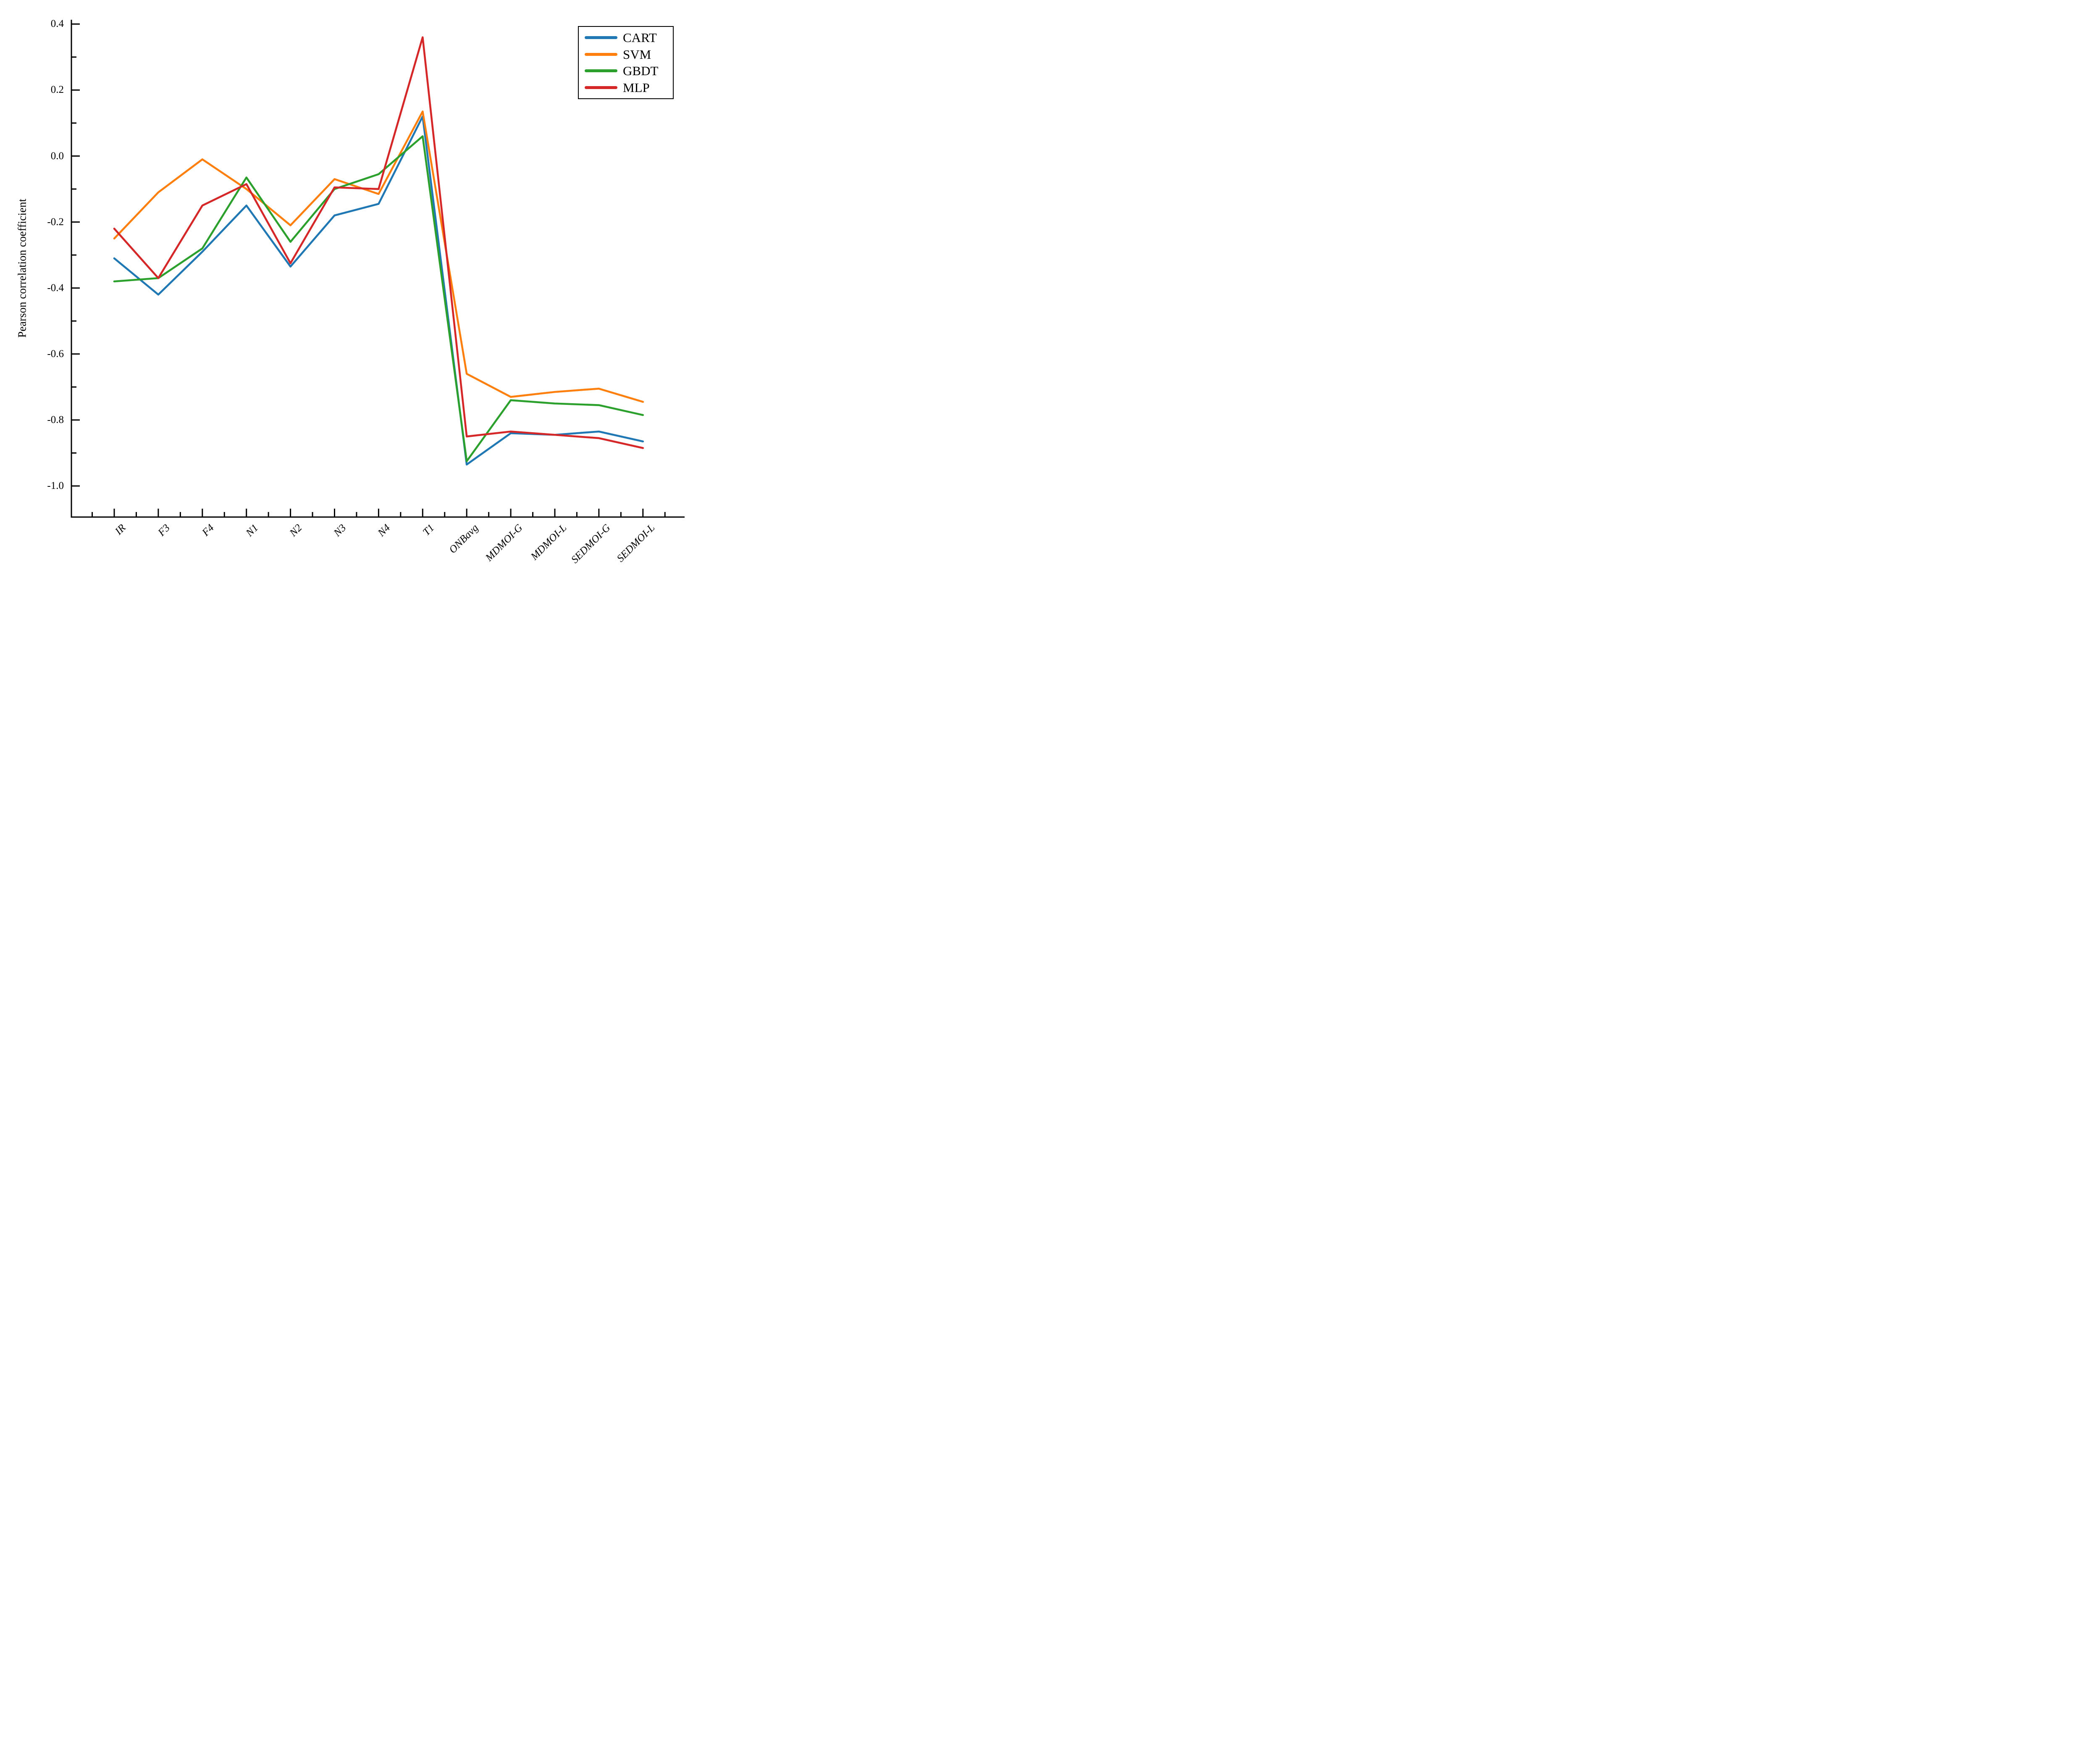 The height and width of the screenshot is (1749, 2100). I want to click on series-line-cart, so click(378, 291).